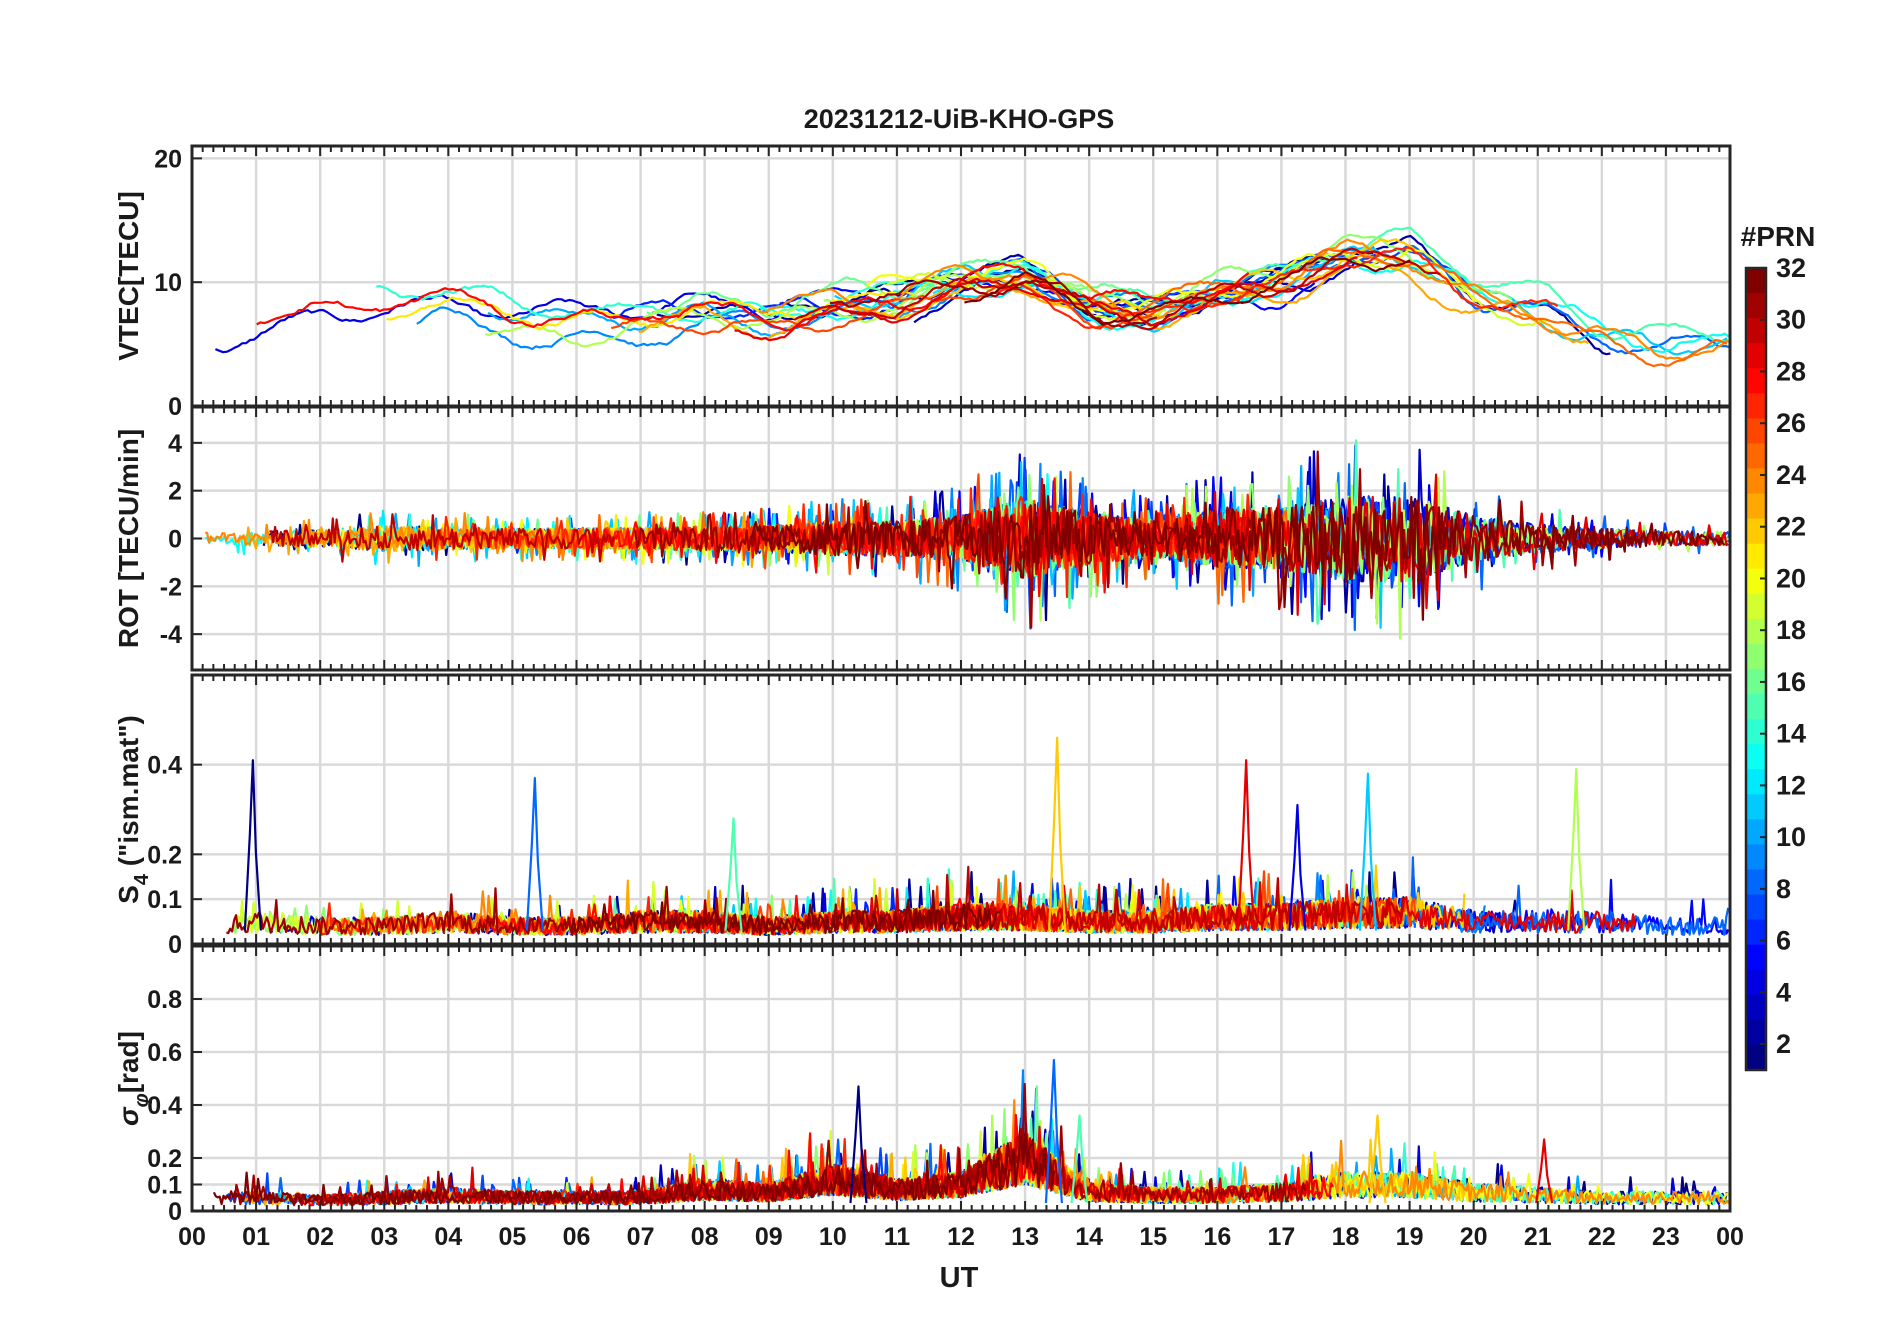 The width and height of the screenshot is (1902, 1335). Describe the element at coordinates (577, 1237) in the screenshot. I see `x-tick-label: 06` at that location.